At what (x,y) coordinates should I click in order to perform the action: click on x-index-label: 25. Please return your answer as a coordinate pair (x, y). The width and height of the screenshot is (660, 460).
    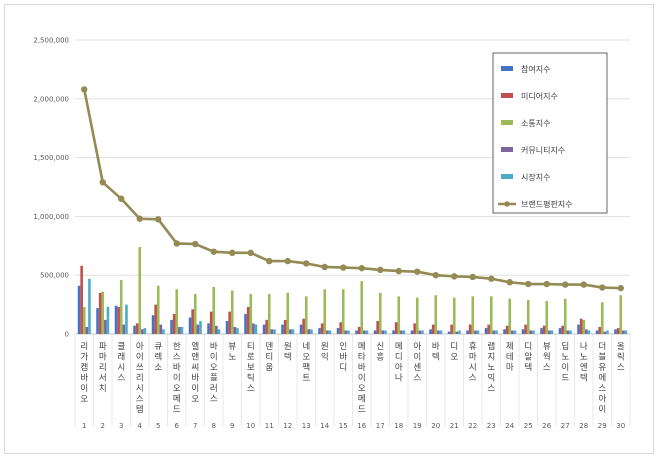
    Looking at the image, I should click on (528, 426).